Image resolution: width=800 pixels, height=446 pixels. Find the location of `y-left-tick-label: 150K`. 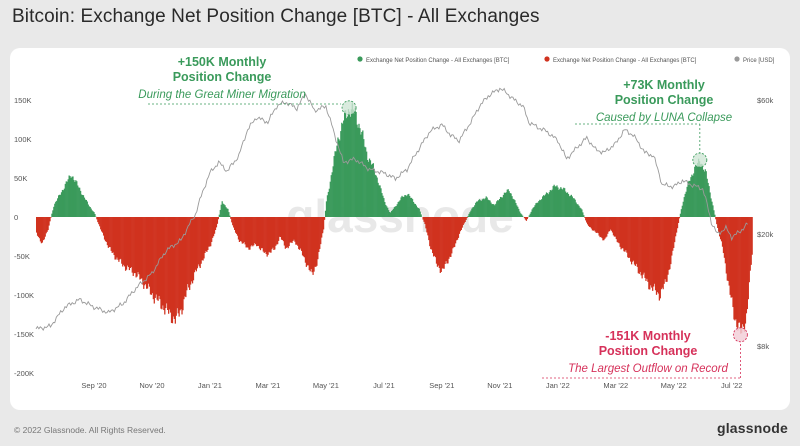

y-left-tick-label: 150K is located at coordinates (23, 100).